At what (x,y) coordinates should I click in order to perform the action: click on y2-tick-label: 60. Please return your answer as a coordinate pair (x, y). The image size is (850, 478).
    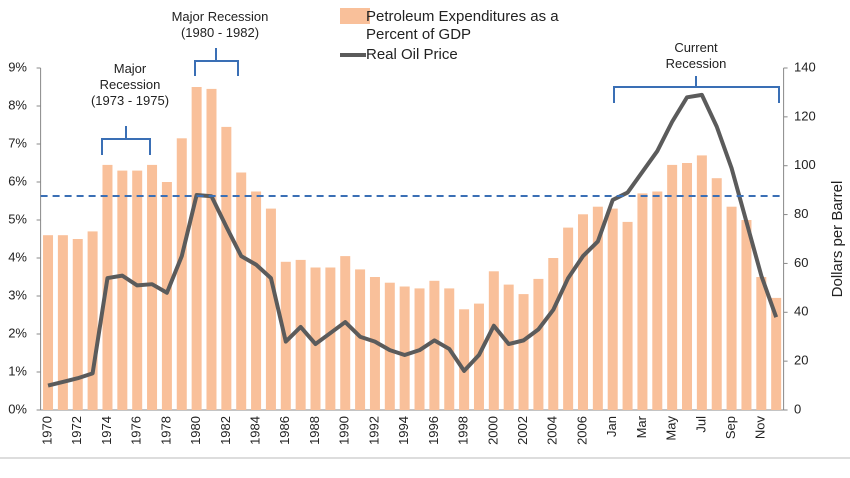
    Looking at the image, I should click on (801, 262).